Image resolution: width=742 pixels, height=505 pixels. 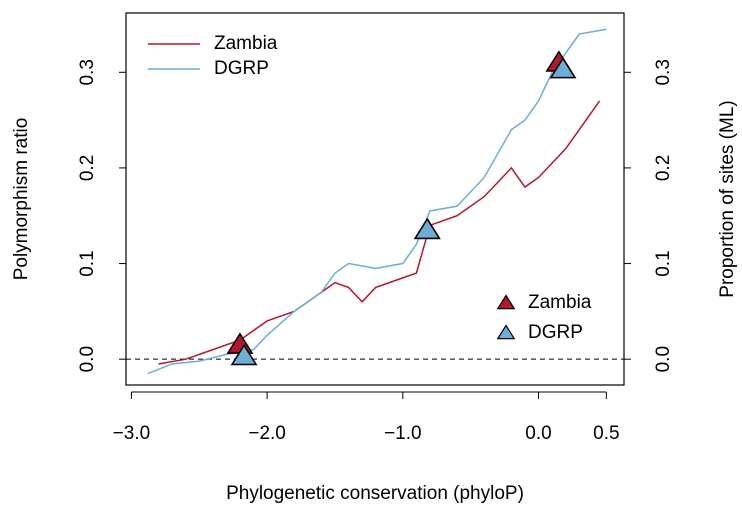 What do you see at coordinates (606, 433) in the screenshot?
I see `x-tick-label: 0.5` at bounding box center [606, 433].